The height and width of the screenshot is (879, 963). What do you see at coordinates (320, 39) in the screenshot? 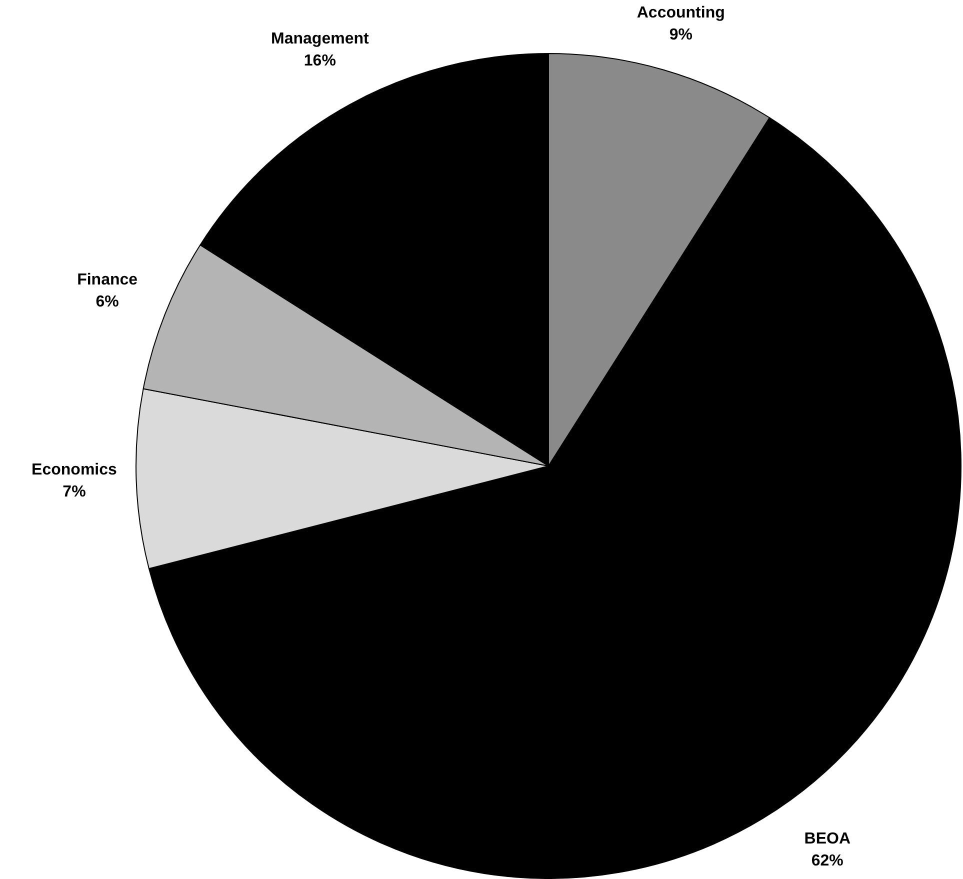
I see `slice-label: Management` at bounding box center [320, 39].